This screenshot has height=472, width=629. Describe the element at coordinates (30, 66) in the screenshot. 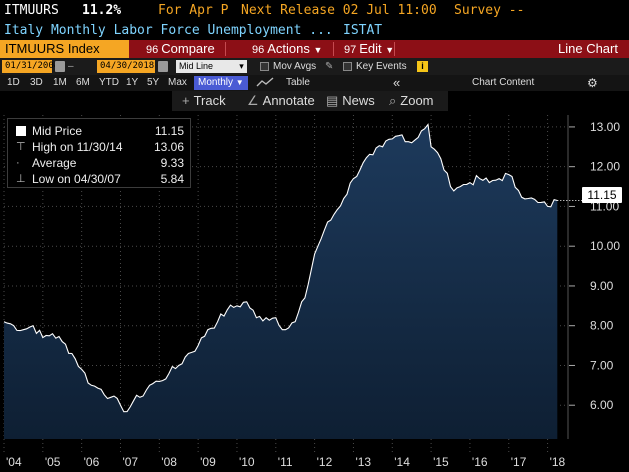

I see `start-date-field: 01/31/2004` at that location.